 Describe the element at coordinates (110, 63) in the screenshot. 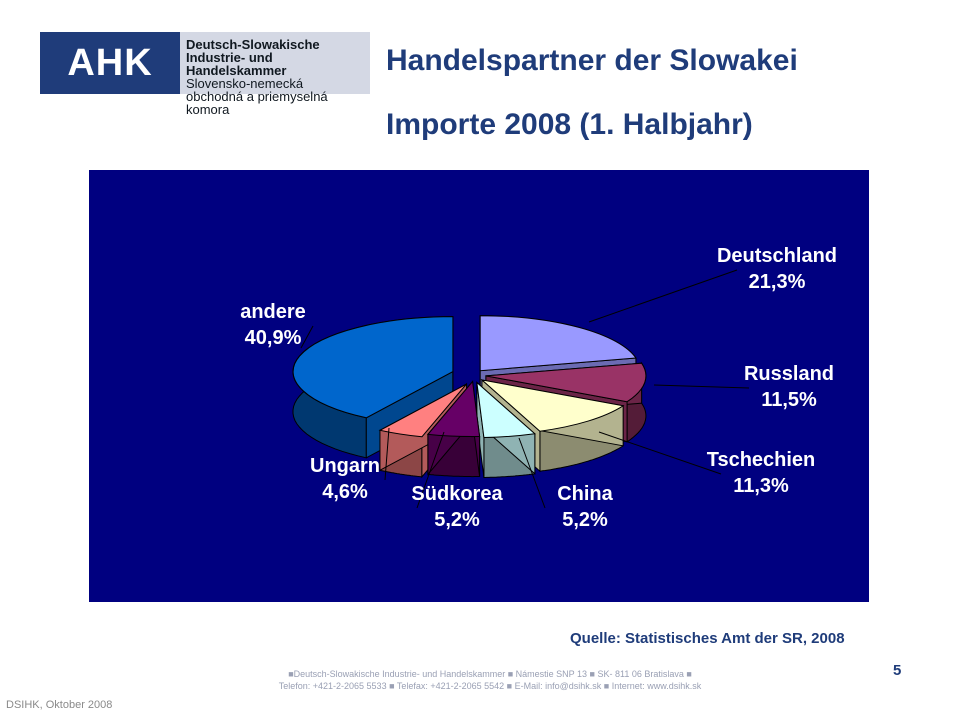

I see `logo-abbr: AHK` at that location.